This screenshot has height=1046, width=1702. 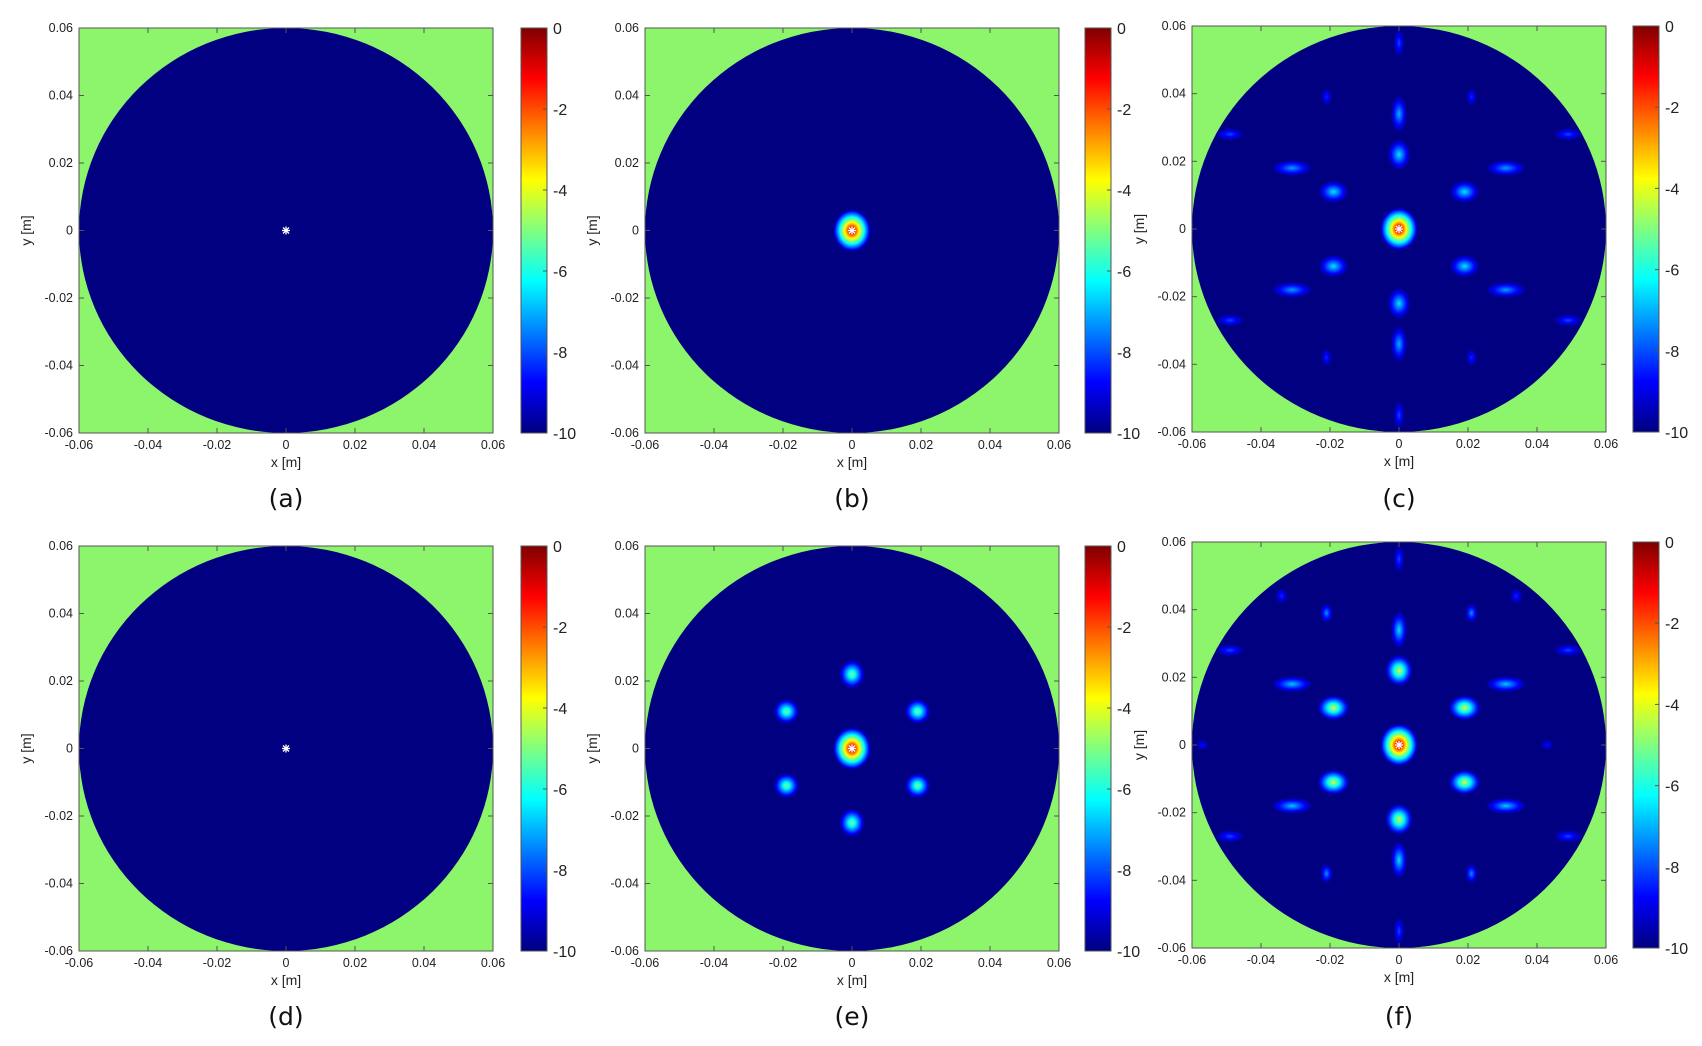 I want to click on panel-caption: (c), so click(x=1398, y=498).